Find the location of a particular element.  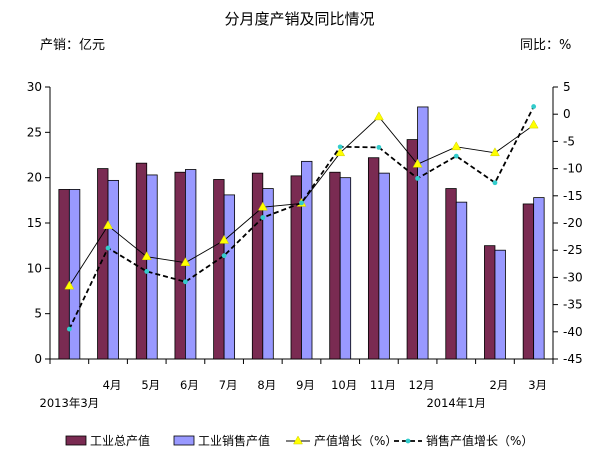

x-tick-label: 5月 is located at coordinates (150, 385).